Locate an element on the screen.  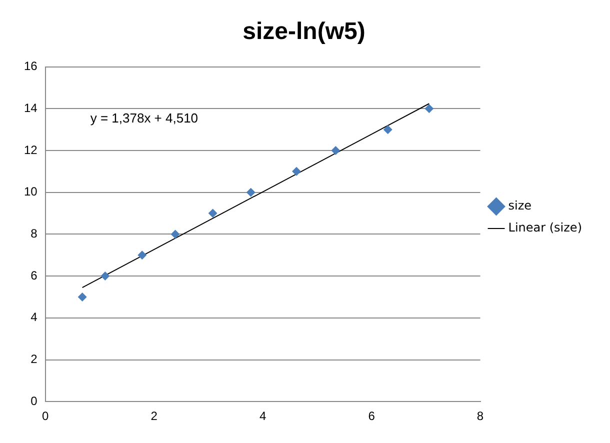
y-tick-label: 10 is located at coordinates (31, 191).